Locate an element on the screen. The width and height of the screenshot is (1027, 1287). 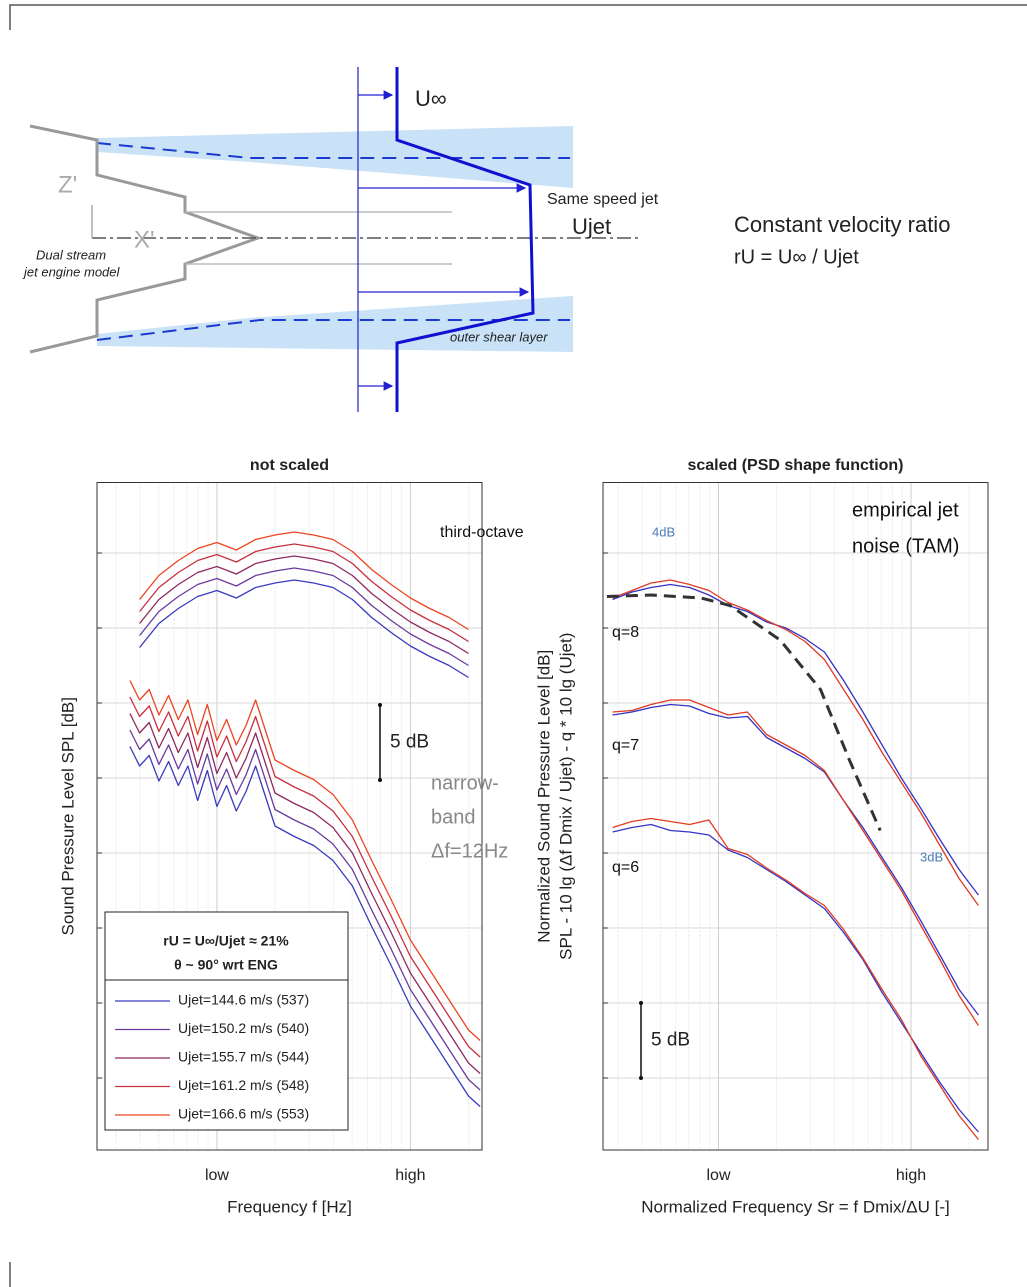
x-axis-label: Normalized Frequency Sr = f Dmix/ΔU [-] is located at coordinates (795, 1206).